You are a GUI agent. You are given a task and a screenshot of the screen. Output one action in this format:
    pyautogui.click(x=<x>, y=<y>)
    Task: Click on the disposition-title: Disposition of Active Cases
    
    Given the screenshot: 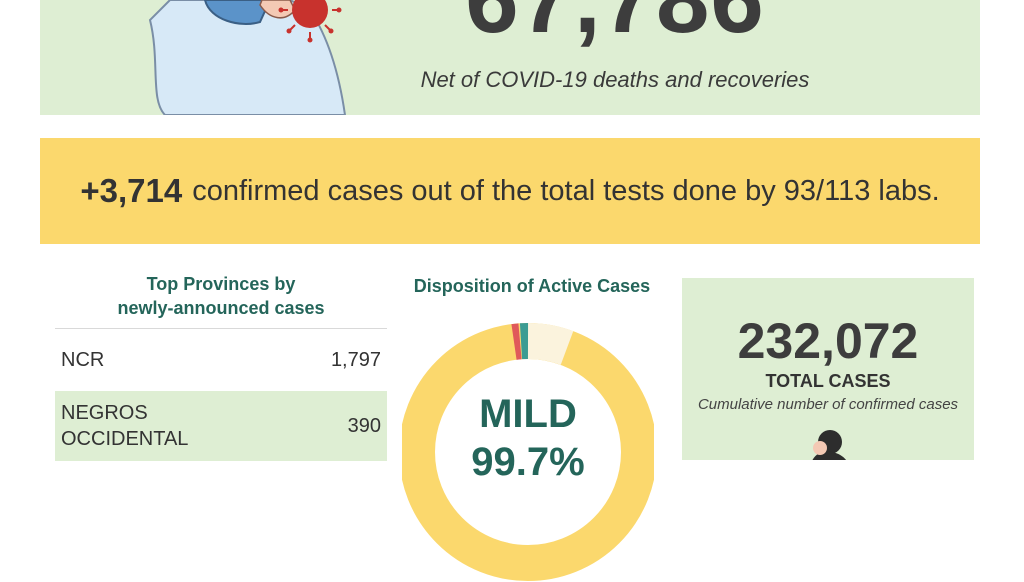 What is the action you would take?
    pyautogui.click(x=532, y=286)
    